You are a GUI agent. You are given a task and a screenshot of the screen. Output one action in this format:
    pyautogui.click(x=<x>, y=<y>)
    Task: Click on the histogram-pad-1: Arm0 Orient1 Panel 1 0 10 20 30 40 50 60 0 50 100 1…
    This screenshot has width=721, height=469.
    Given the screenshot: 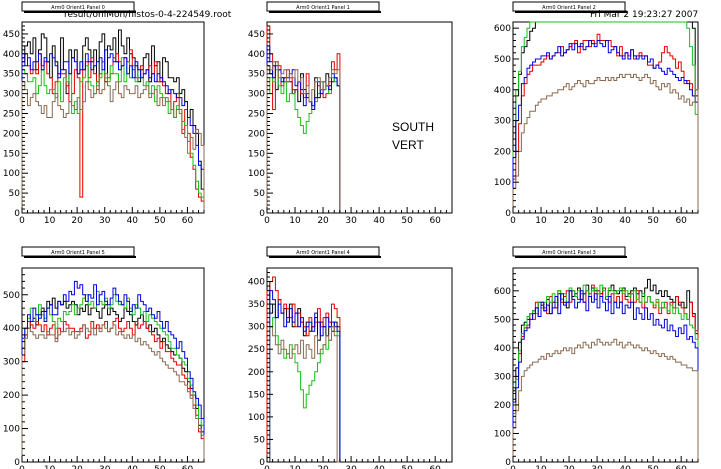 What is the action you would take?
    pyautogui.click(x=350, y=113)
    